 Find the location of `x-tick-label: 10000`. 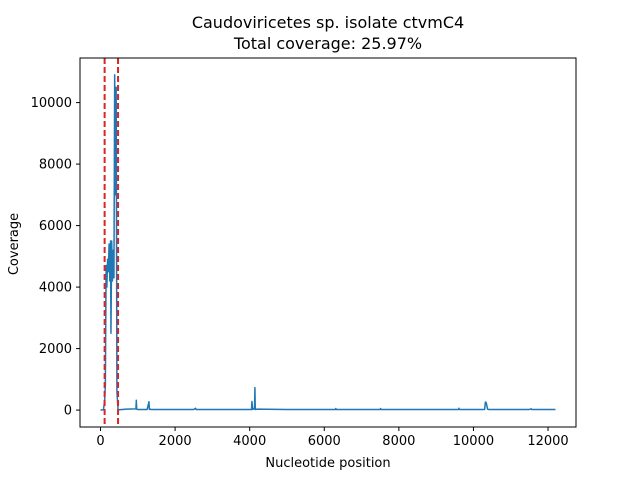

x-tick-label: 10000 is located at coordinates (473, 441).